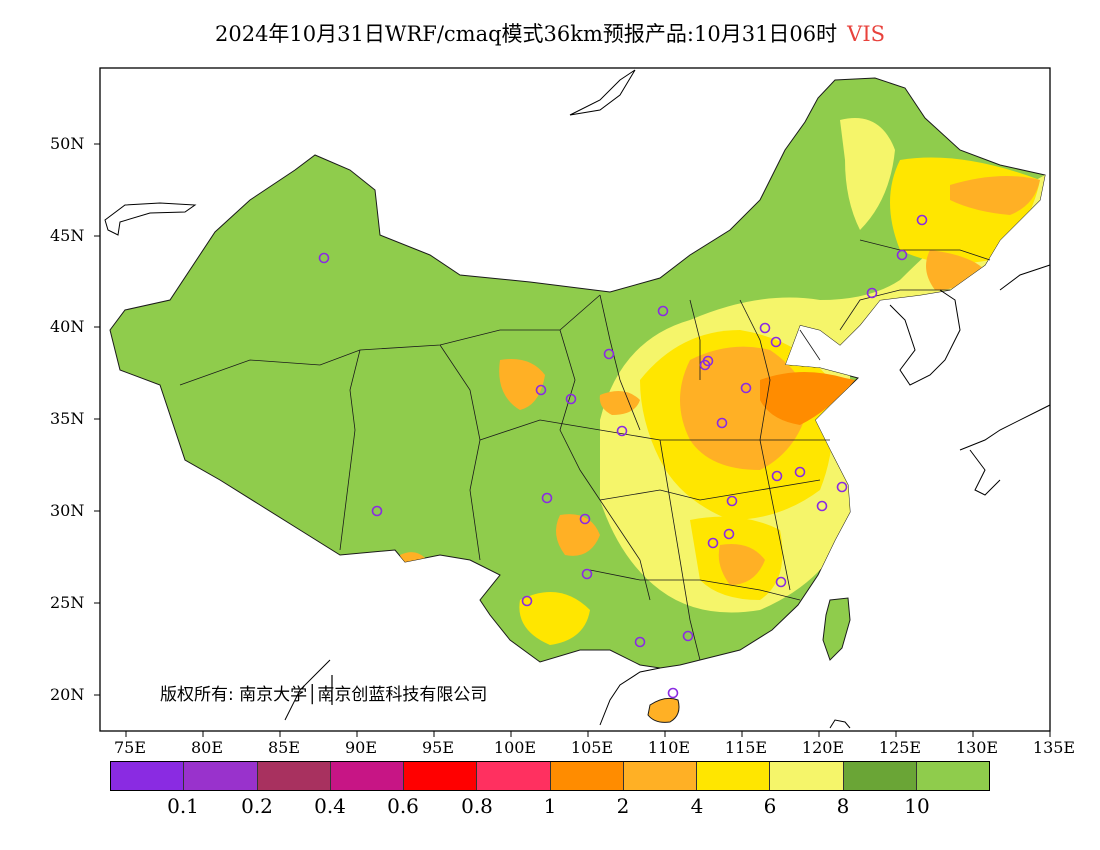 This screenshot has width=1100, height=850. Describe the element at coordinates (1054, 747) in the screenshot. I see `lon-label: 135E` at that location.